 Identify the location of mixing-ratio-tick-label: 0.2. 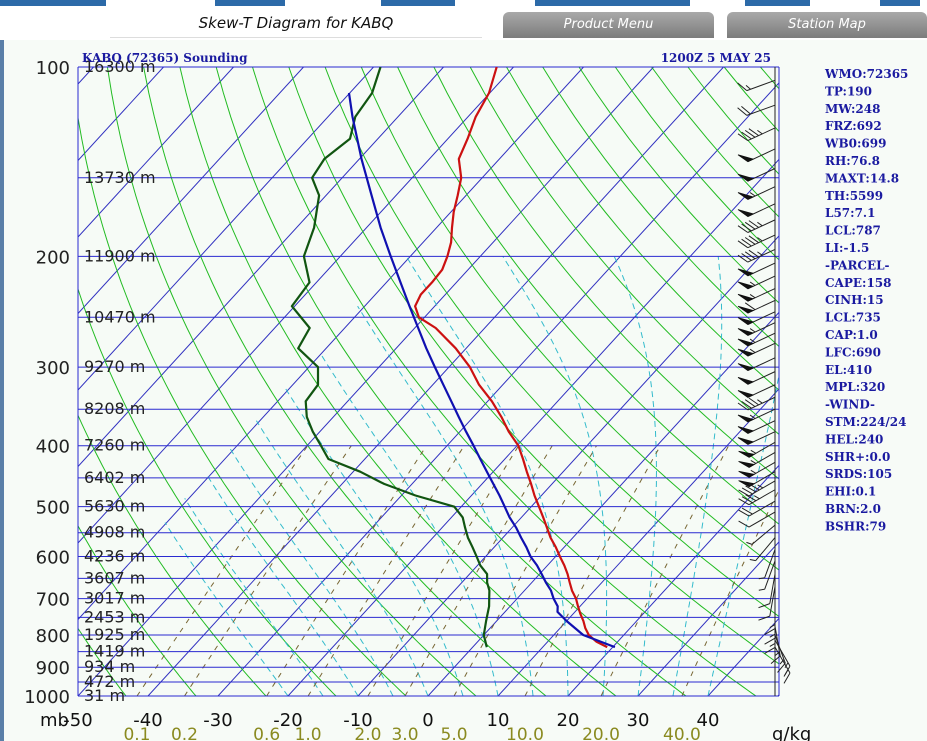
(184, 733).